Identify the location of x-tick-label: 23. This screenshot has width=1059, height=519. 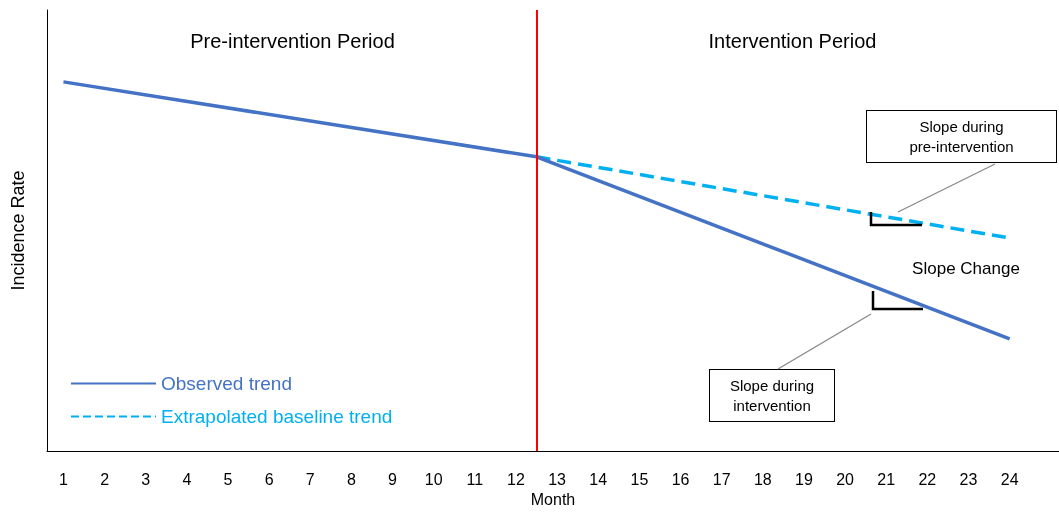
(968, 479).